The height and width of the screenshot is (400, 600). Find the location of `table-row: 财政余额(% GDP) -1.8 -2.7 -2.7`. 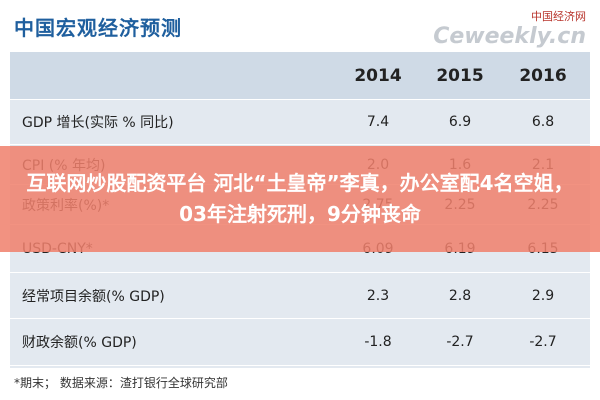

table-row: 财政余额(% GDP) -1.8 -2.7 -2.7 is located at coordinates (300, 342).